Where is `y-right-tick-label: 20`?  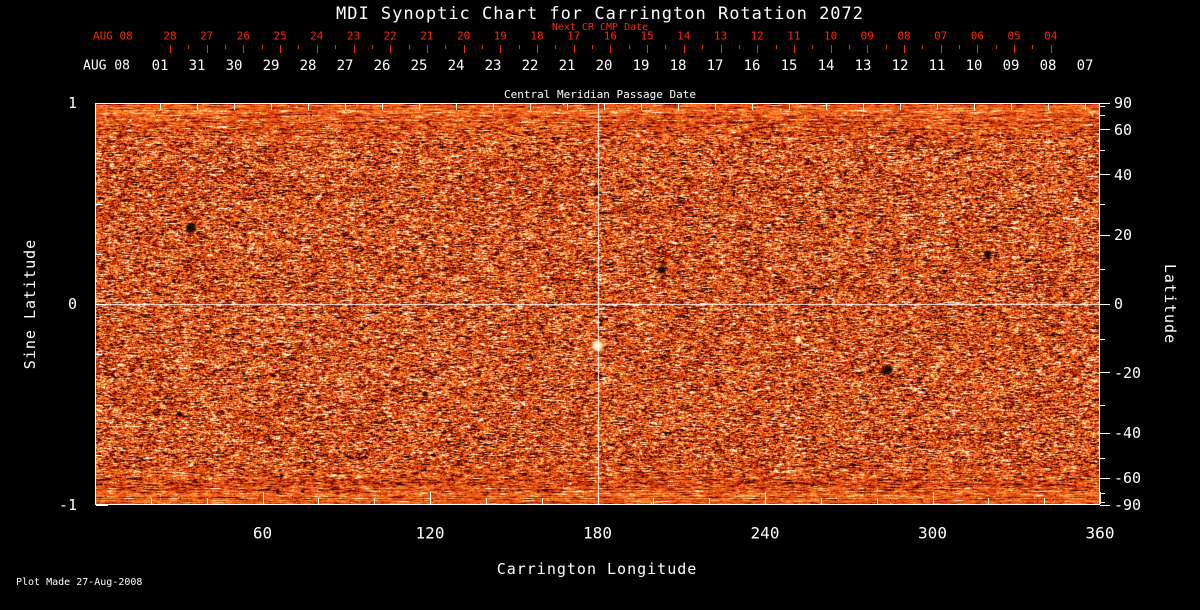 y-right-tick-label: 20 is located at coordinates (1123, 235).